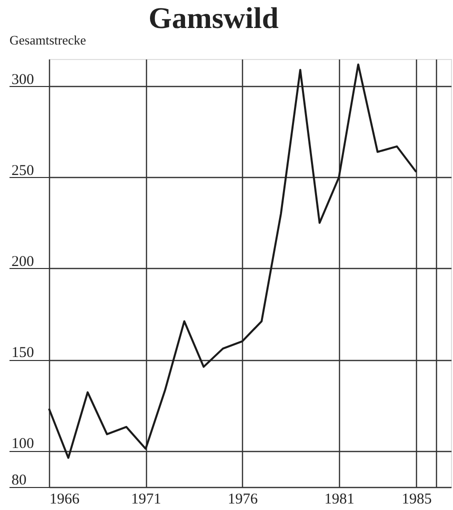  I want to click on x-tick-label: 1971, so click(146, 500).